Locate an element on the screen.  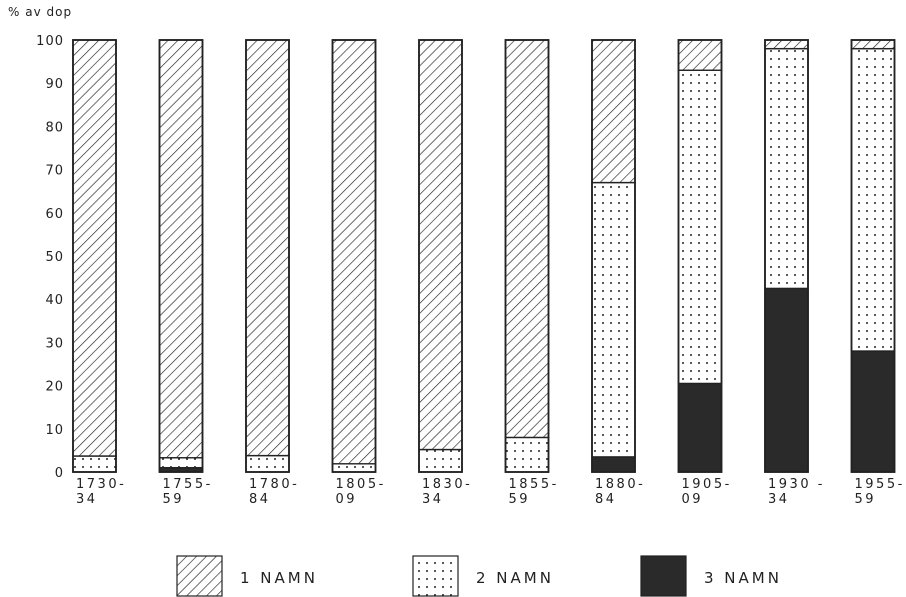
y-tick-label: 80 is located at coordinates (54, 127).